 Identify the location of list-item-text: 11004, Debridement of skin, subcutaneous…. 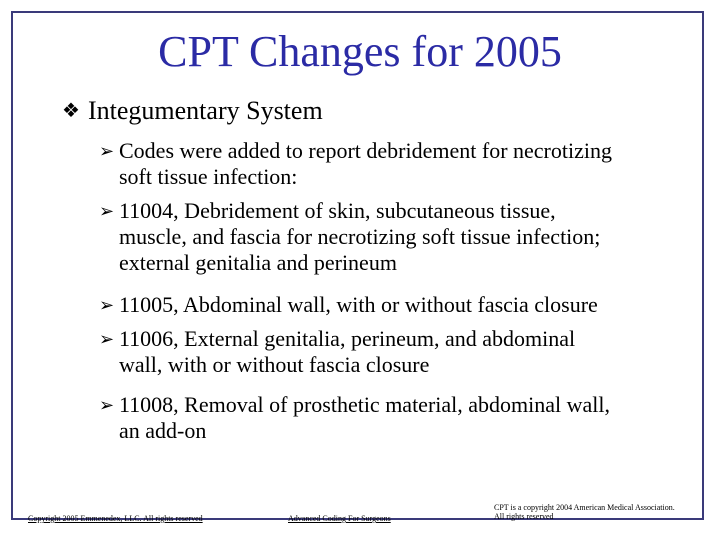
(337, 210).